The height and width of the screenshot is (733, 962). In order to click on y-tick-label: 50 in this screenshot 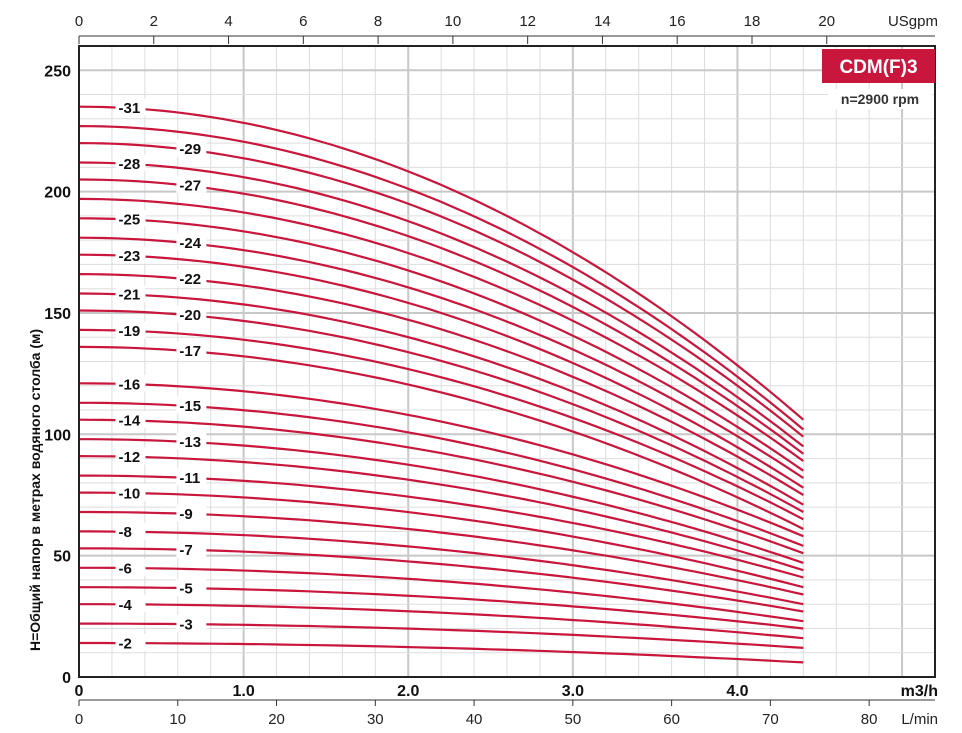, I will do `click(62, 557)`.